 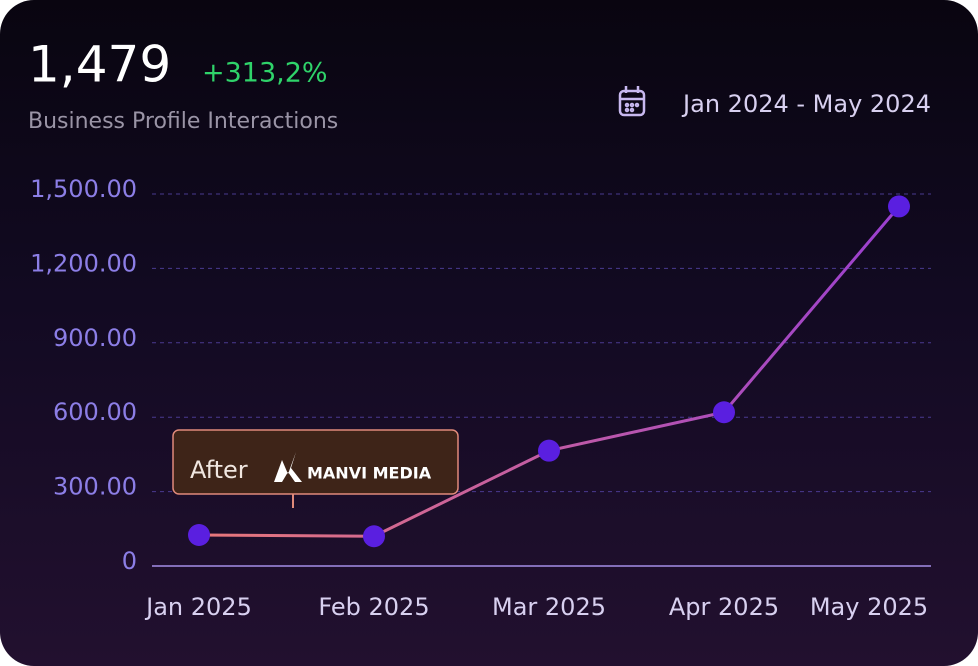 What do you see at coordinates (219, 470) in the screenshot?
I see `annotation-text: After` at bounding box center [219, 470].